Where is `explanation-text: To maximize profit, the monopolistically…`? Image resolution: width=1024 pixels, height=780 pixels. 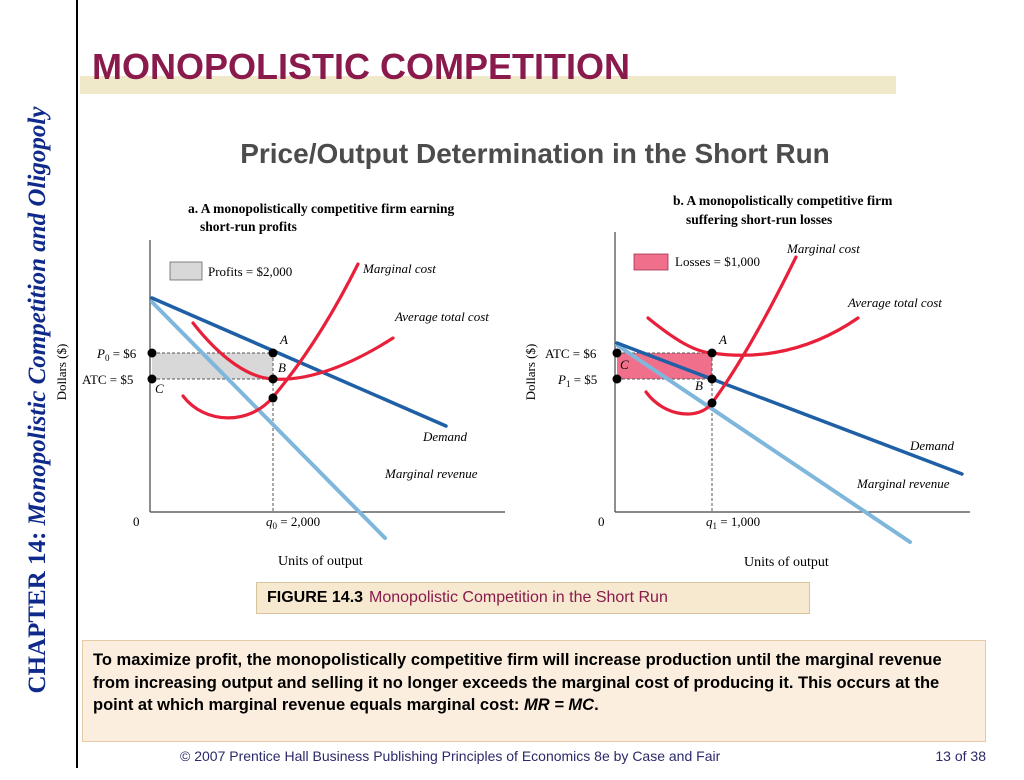 explanation-text: To maximize profit, the monopolistically… is located at coordinates (517, 682).